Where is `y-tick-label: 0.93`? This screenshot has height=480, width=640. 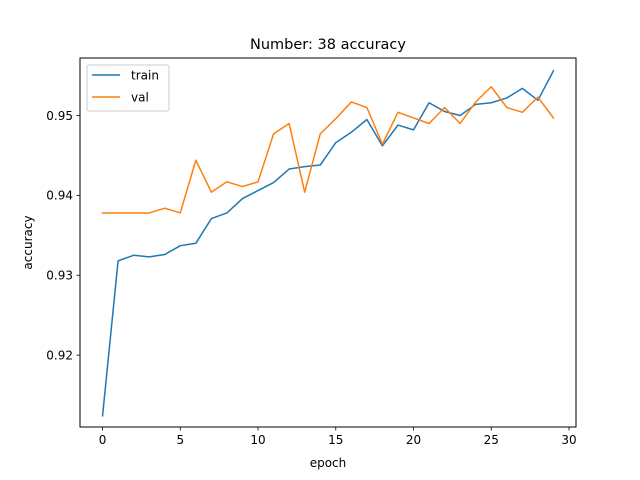 y-tick-label: 0.93 is located at coordinates (59, 276).